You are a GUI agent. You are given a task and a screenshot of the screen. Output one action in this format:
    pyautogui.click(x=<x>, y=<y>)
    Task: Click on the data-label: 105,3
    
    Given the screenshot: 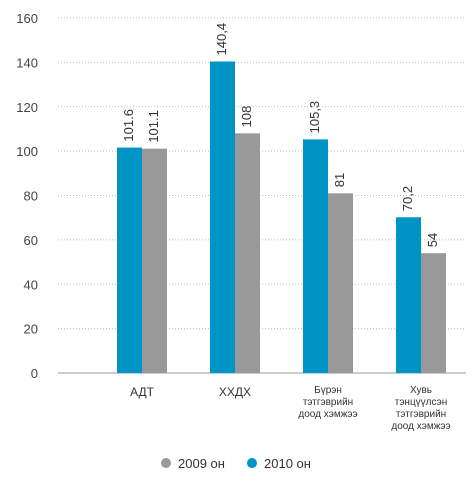 What is the action you would take?
    pyautogui.click(x=314, y=117)
    